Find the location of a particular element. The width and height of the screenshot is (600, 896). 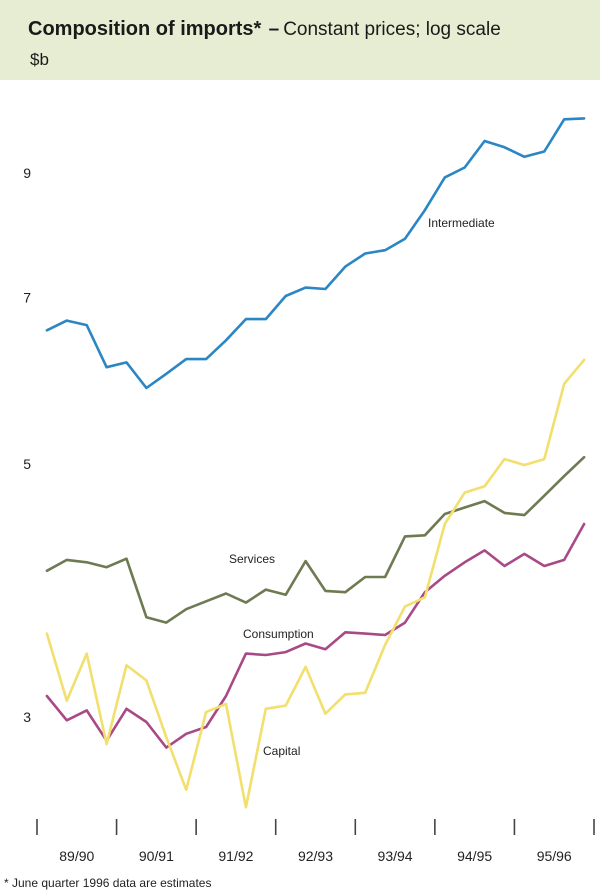

x-tick-label-91-92: 91/92 is located at coordinates (235, 856).